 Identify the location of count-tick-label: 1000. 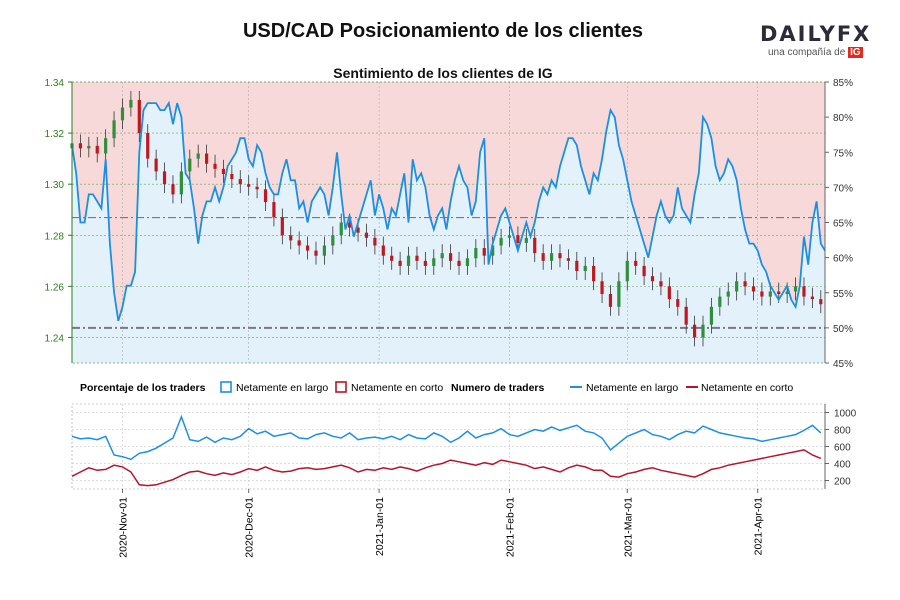
(845, 414).